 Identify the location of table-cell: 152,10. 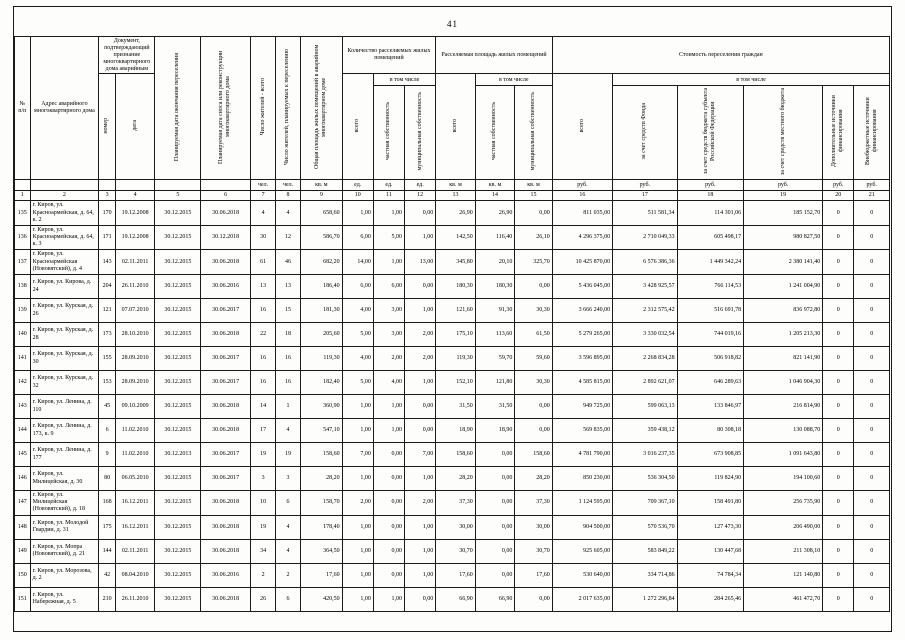
(455, 383).